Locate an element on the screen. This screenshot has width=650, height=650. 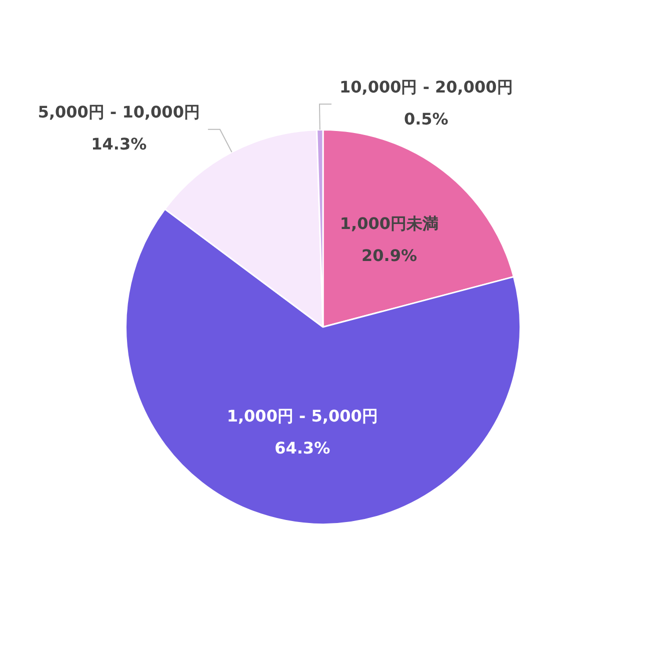
data-label: 20.9% is located at coordinates (389, 256).